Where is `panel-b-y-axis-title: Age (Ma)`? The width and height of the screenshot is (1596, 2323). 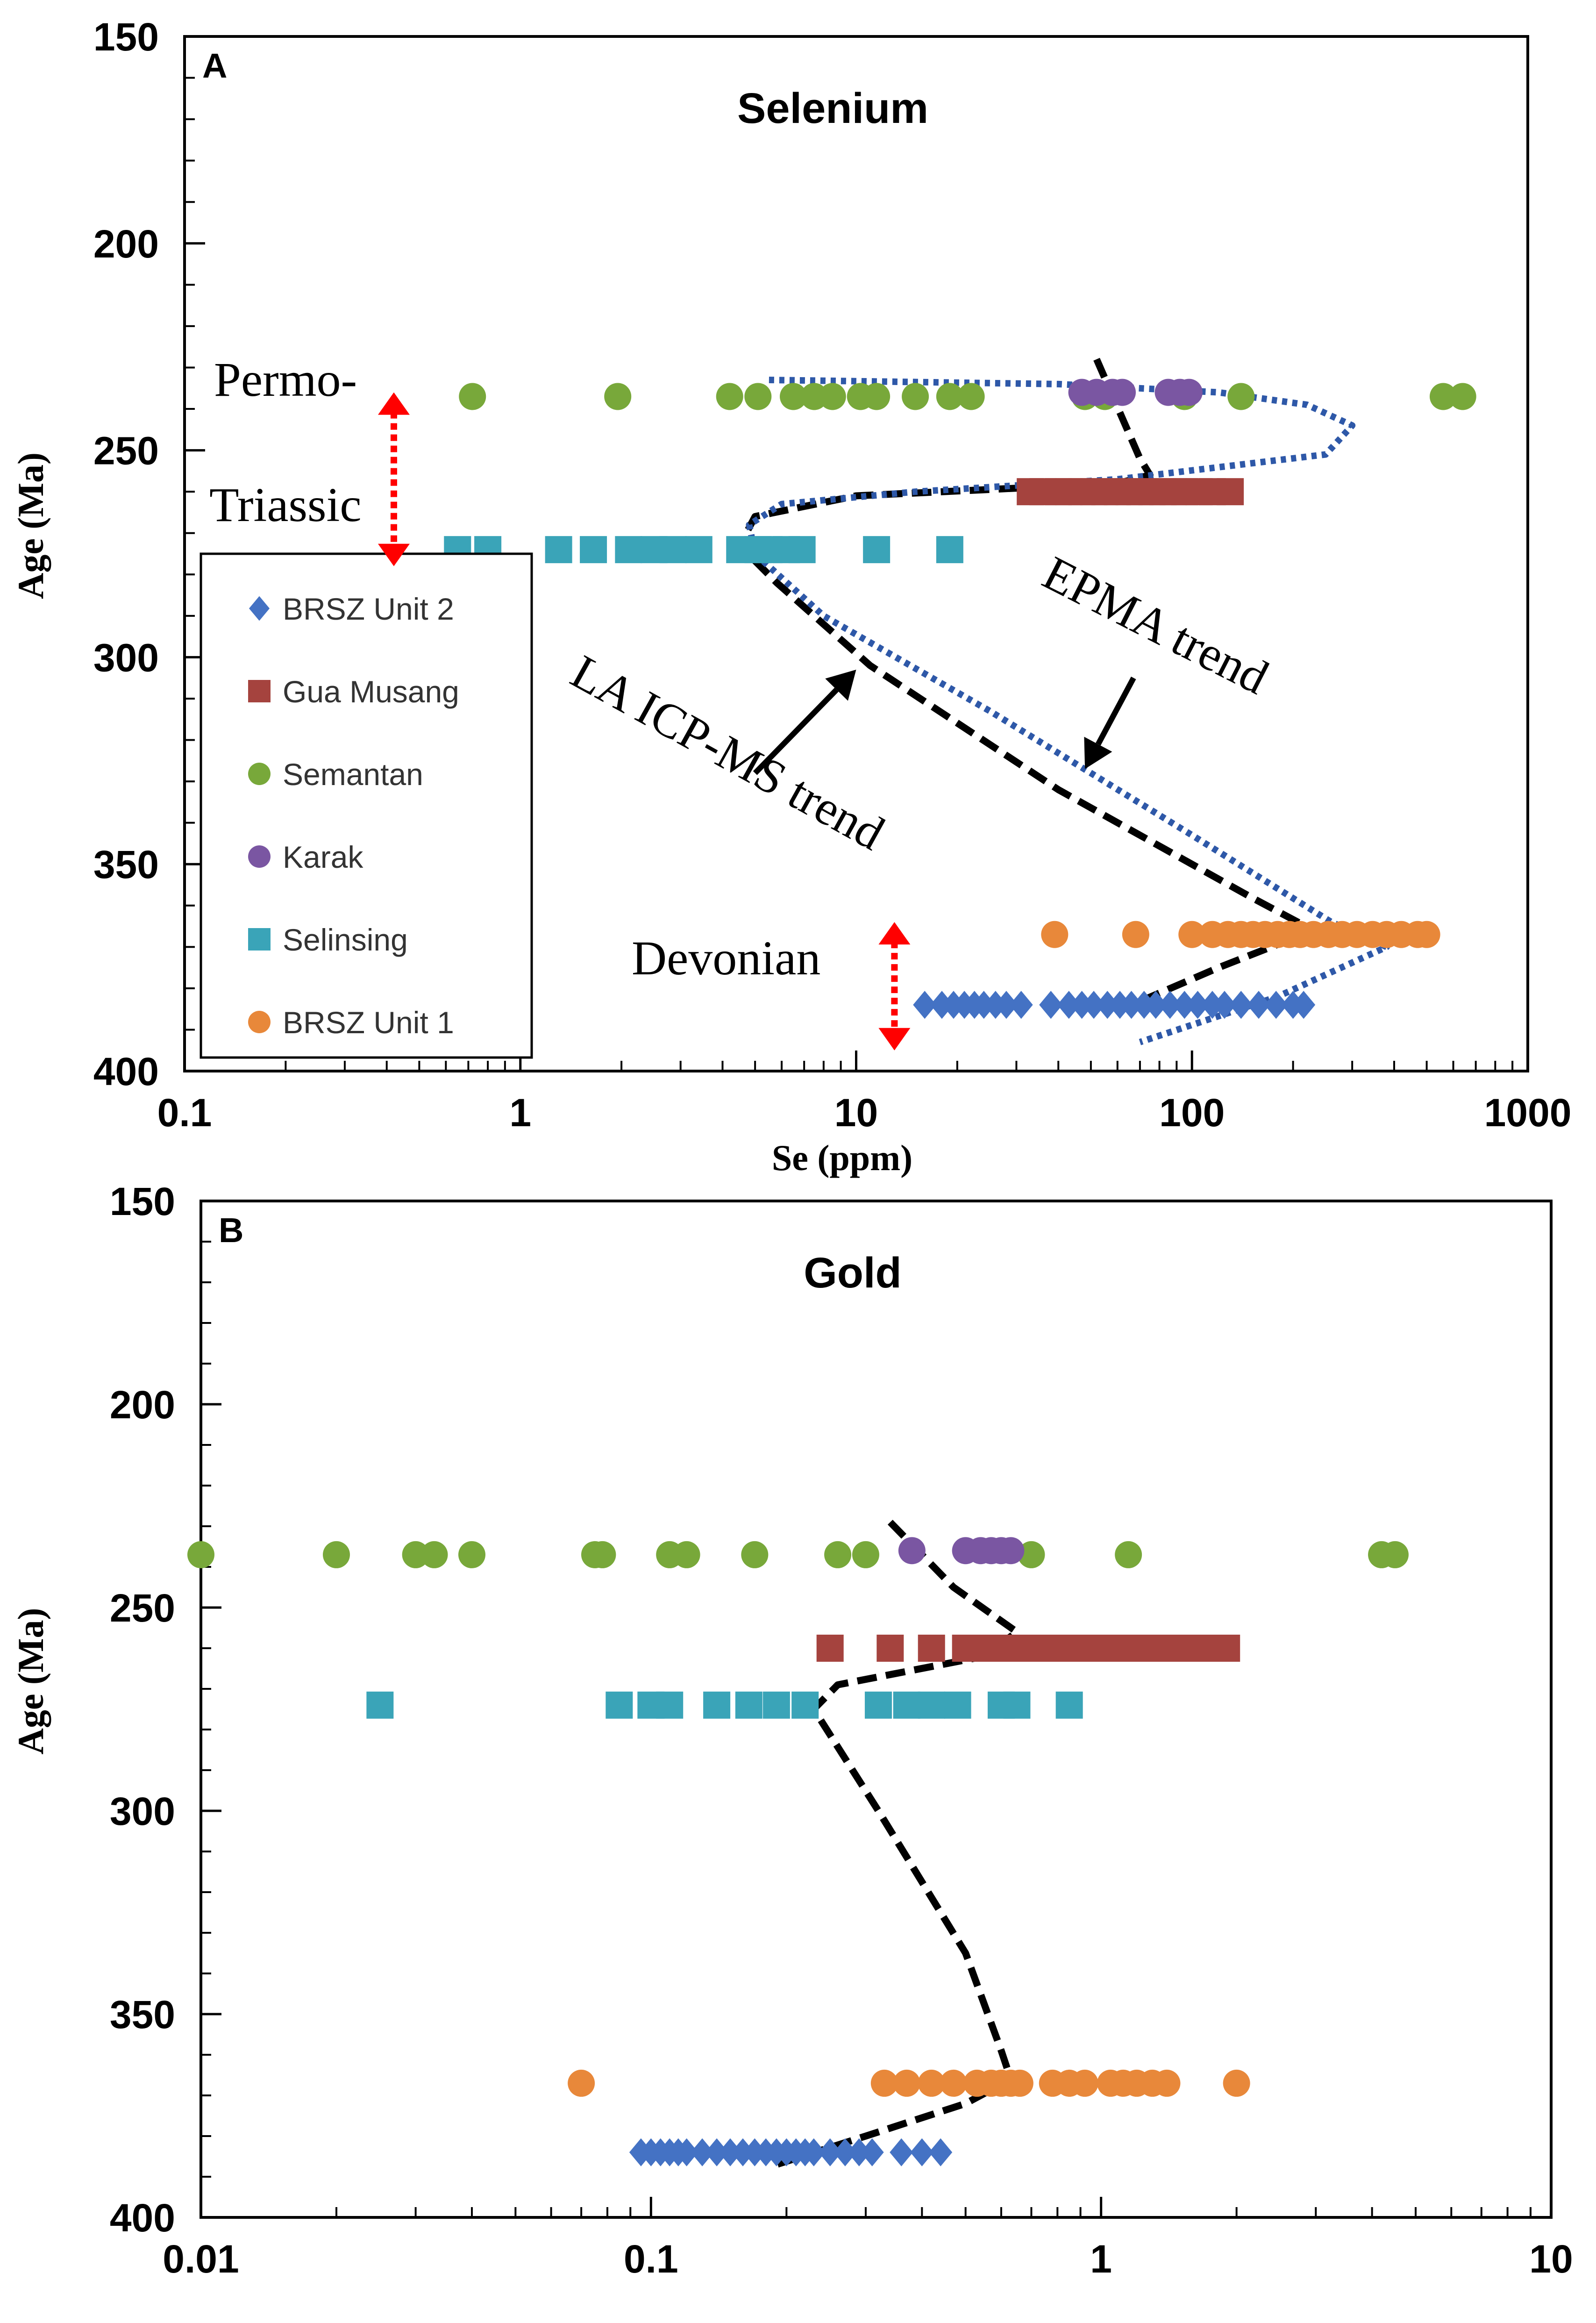
panel-b-y-axis-title: Age (Ma) is located at coordinates (30, 1681).